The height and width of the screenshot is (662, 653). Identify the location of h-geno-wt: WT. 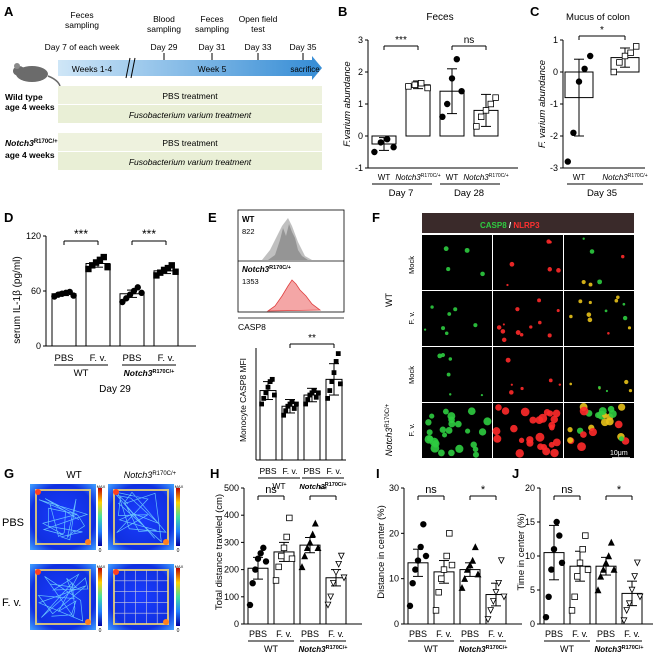
(271, 649).